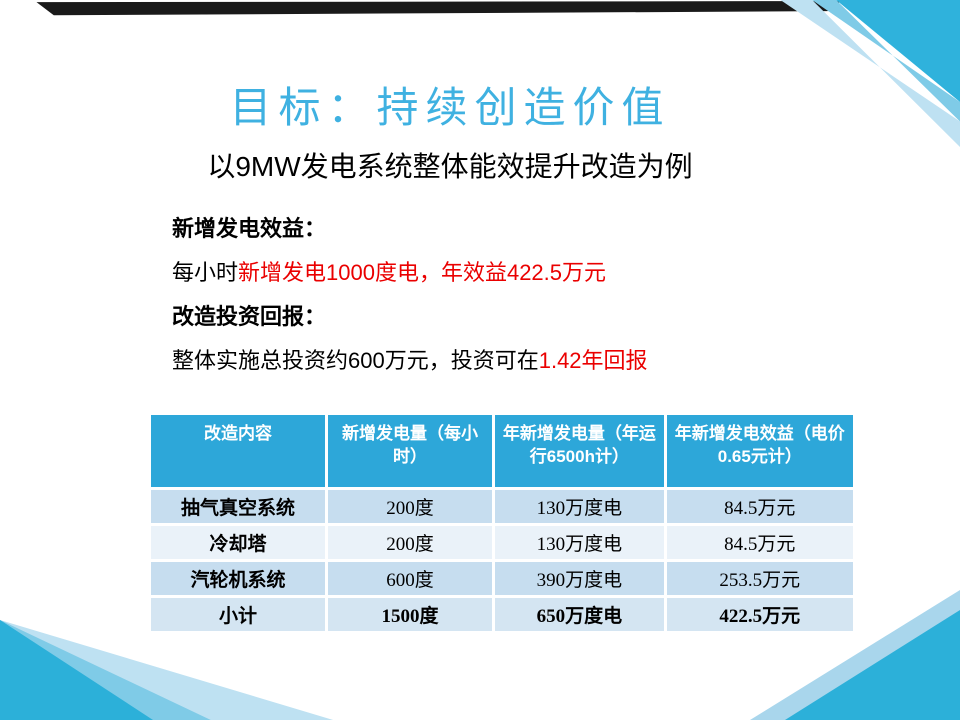  I want to click on benefit-line-prefix: 每小时, so click(205, 272).